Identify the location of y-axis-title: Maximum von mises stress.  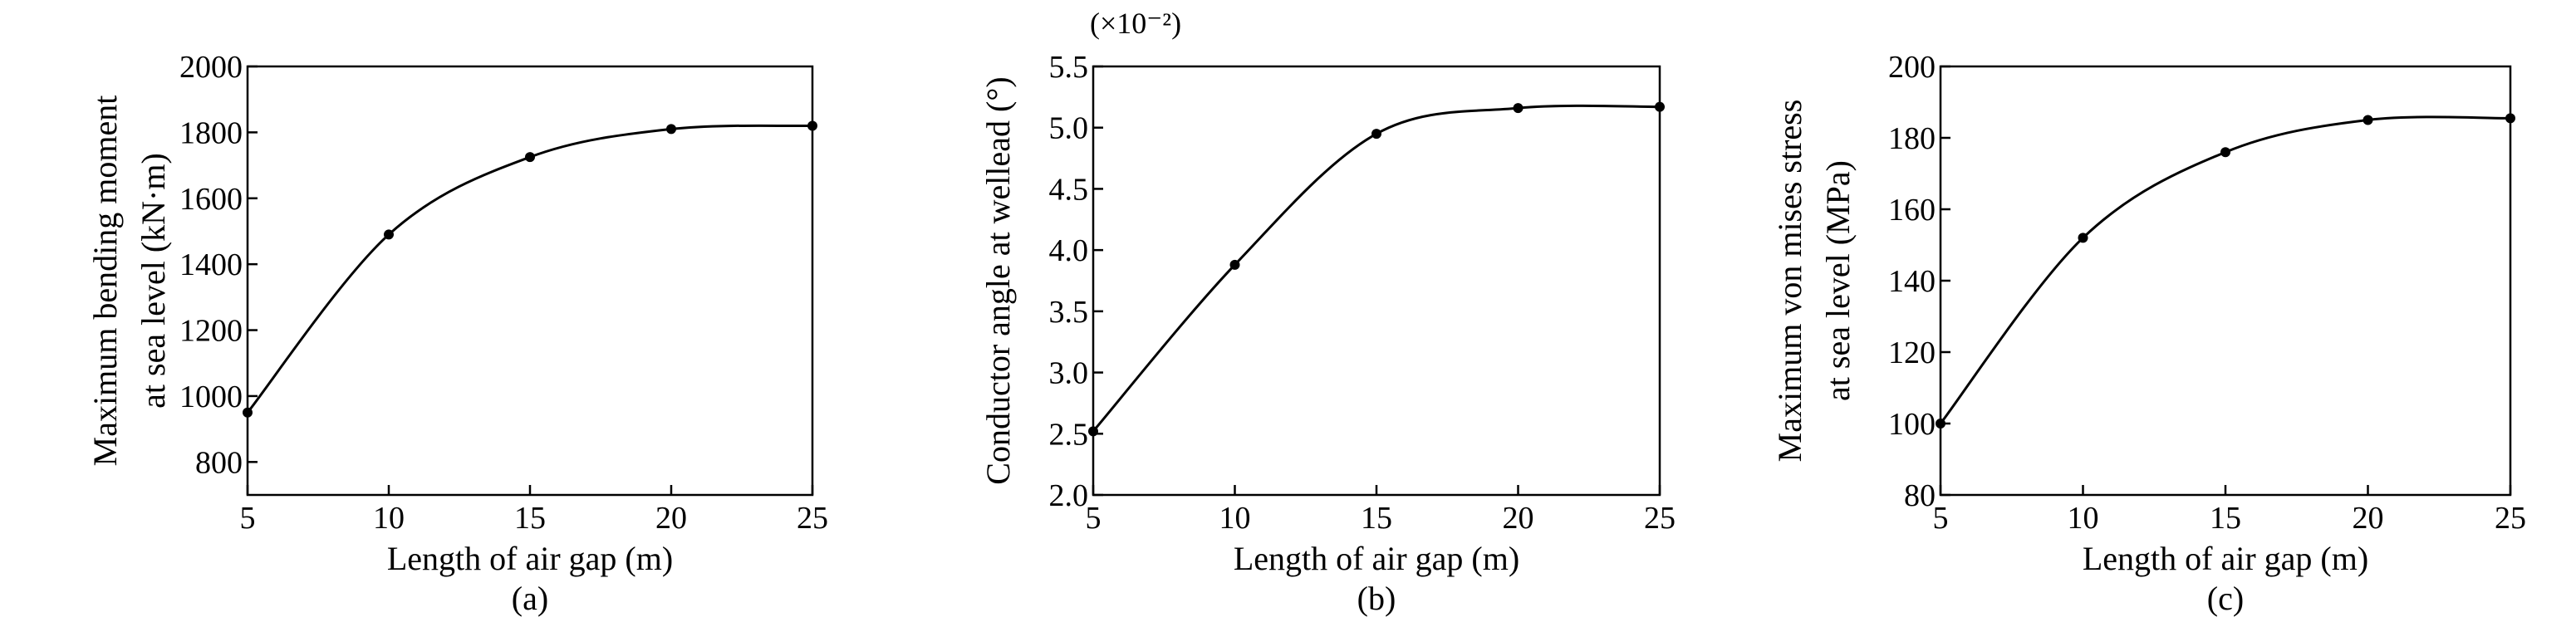
(1789, 281).